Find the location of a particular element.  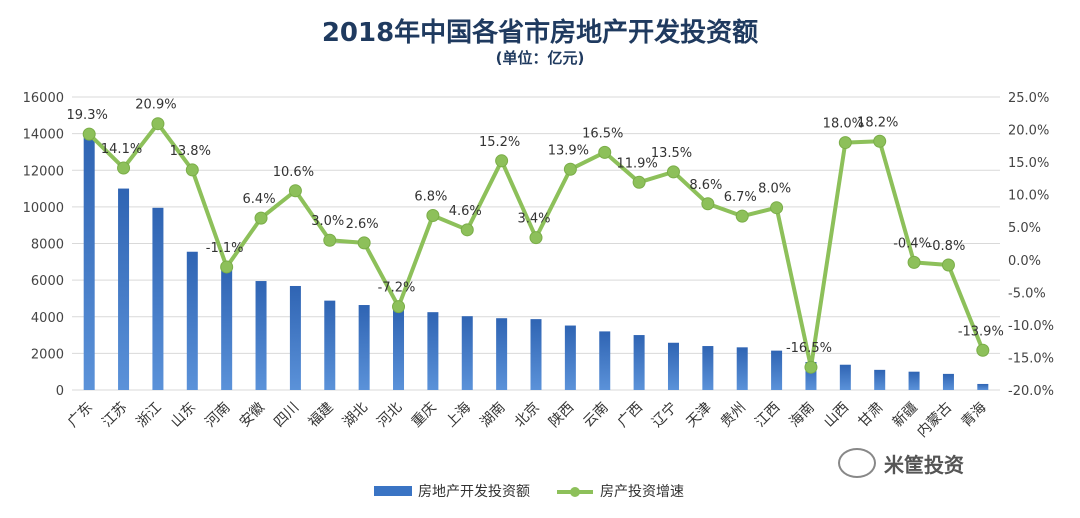

data-label: -13.9% is located at coordinates (981, 331).